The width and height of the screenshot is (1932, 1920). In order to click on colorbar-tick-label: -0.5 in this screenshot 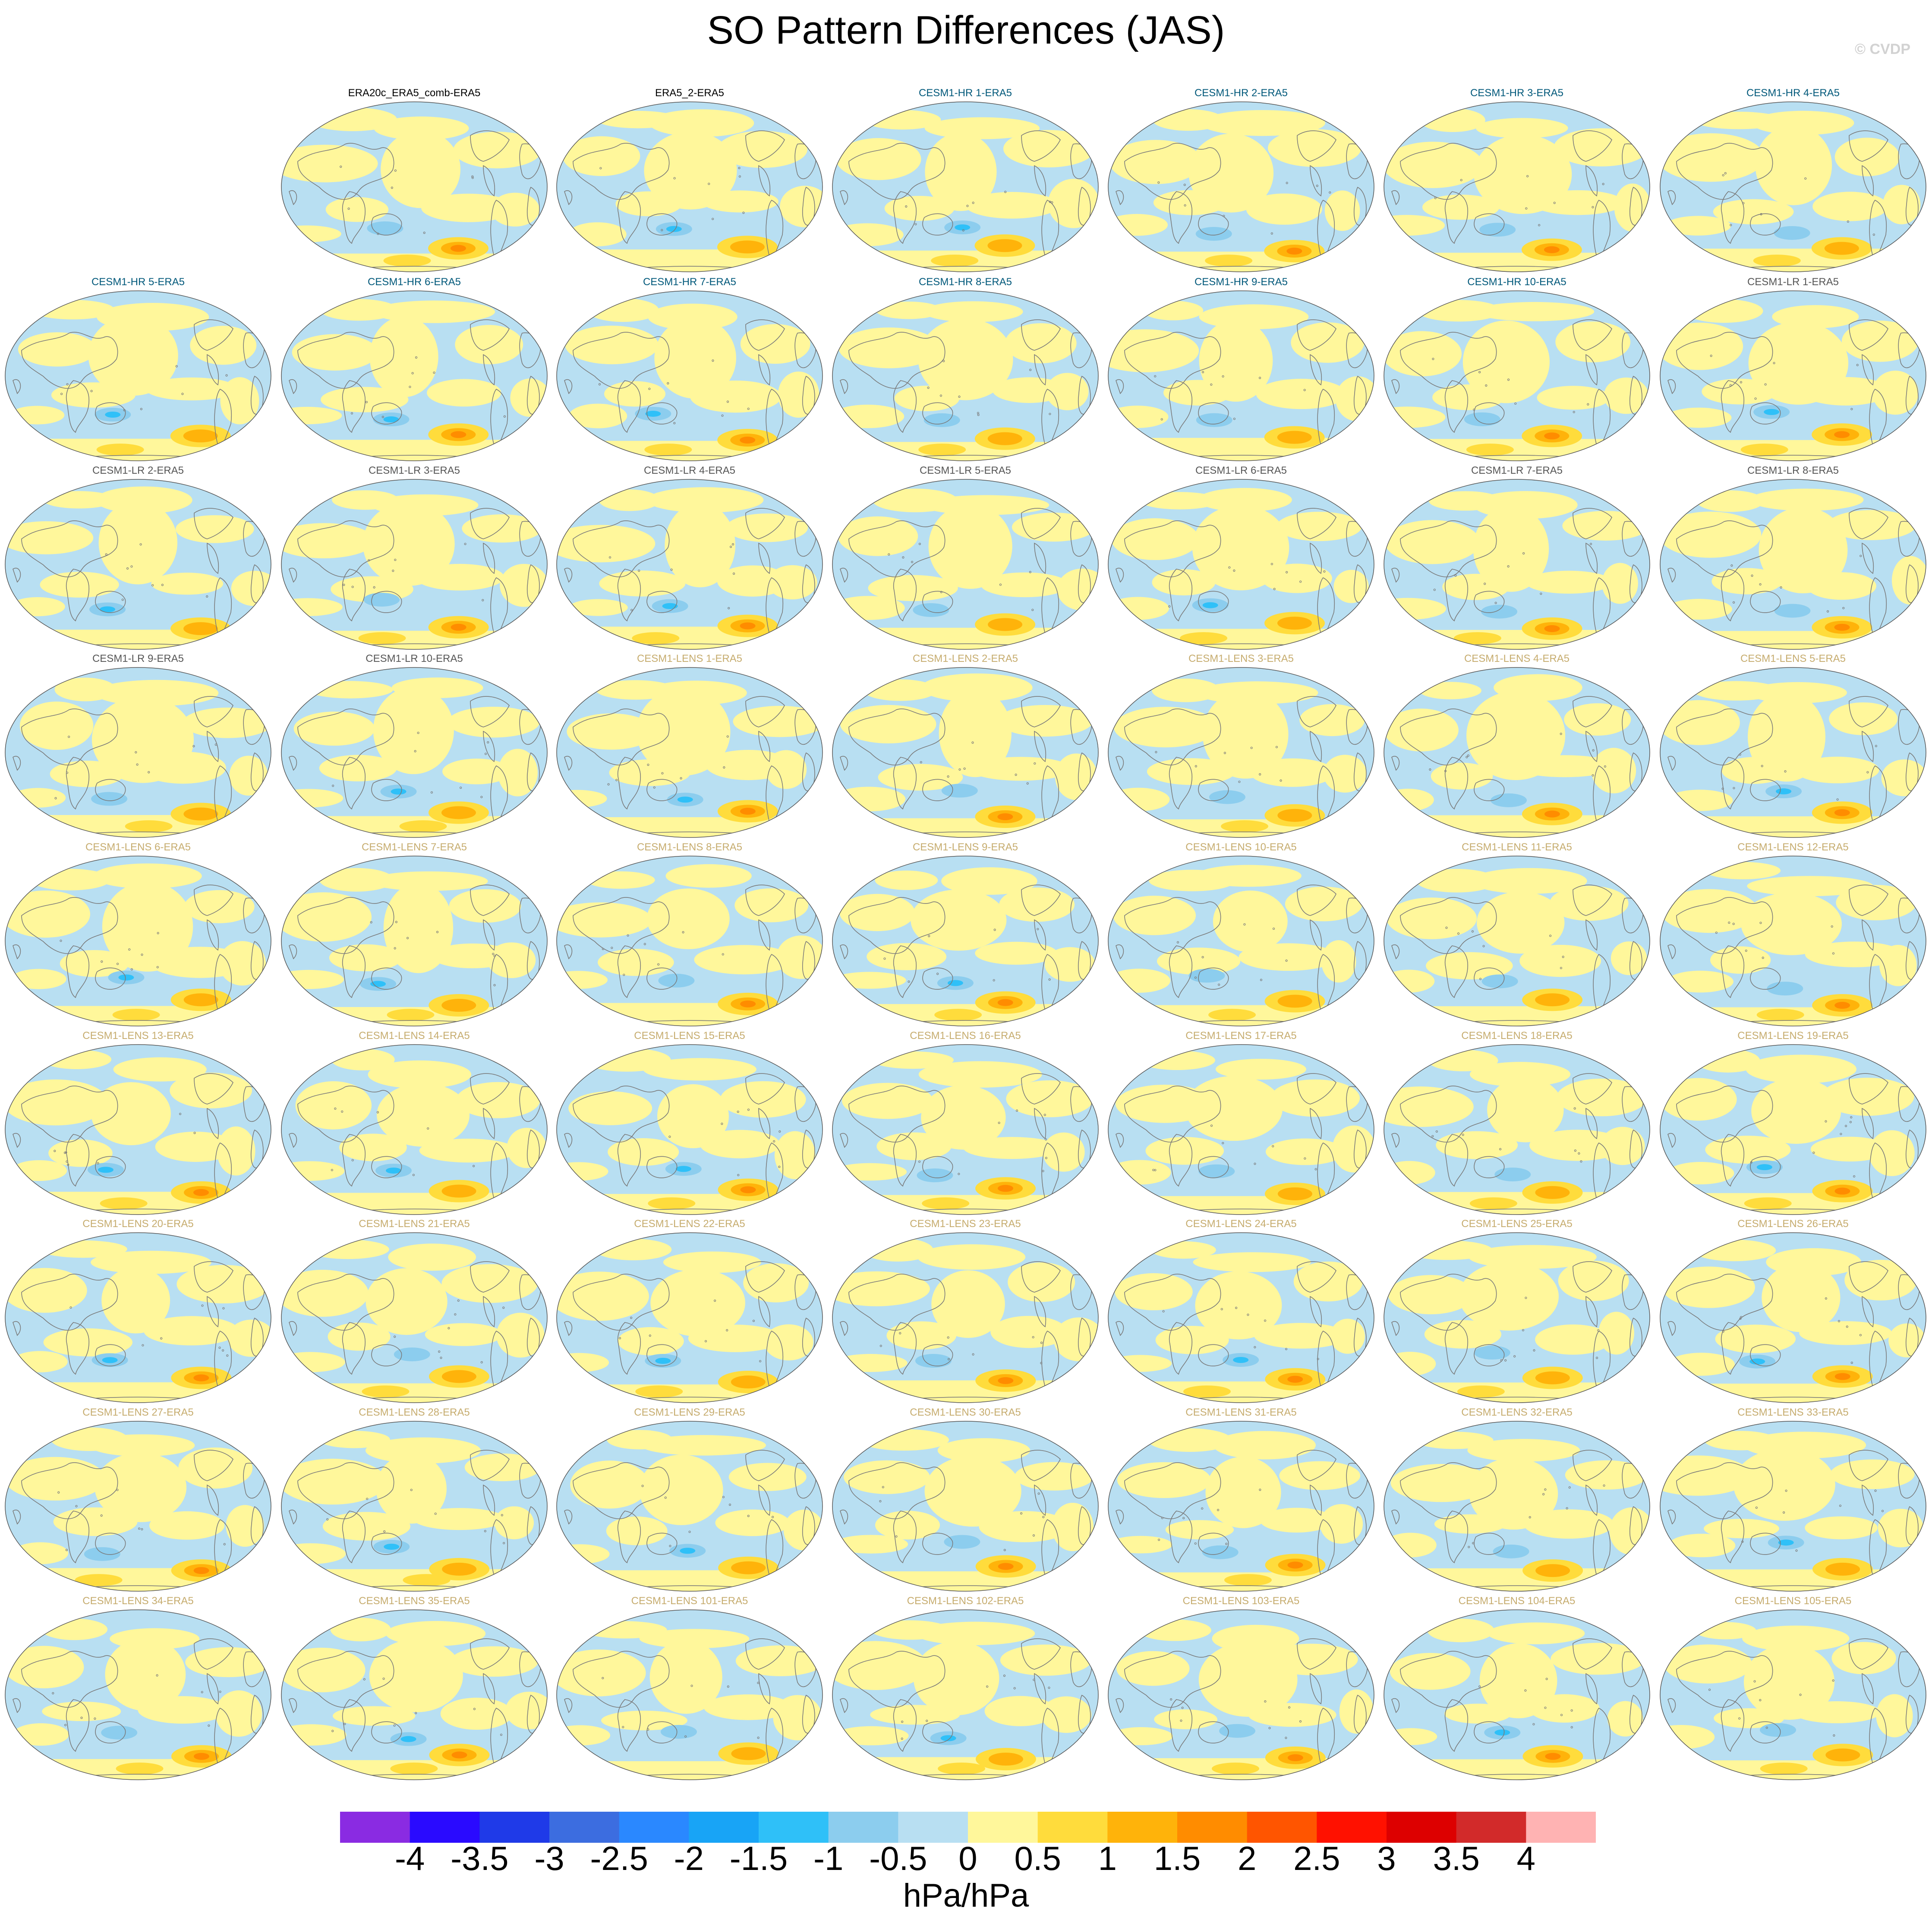, I will do `click(898, 1858)`.